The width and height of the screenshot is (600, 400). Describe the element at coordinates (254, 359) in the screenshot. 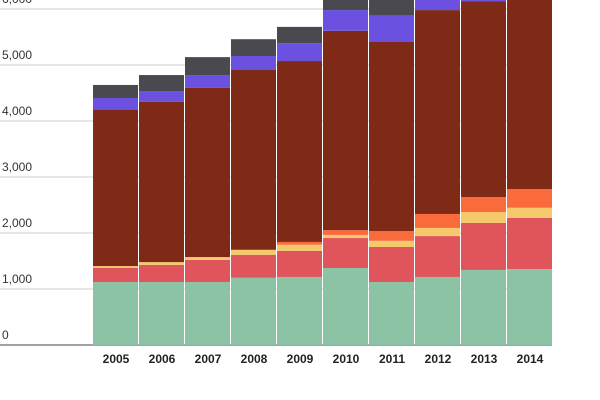

I see `x-tick-label: 2008` at that location.